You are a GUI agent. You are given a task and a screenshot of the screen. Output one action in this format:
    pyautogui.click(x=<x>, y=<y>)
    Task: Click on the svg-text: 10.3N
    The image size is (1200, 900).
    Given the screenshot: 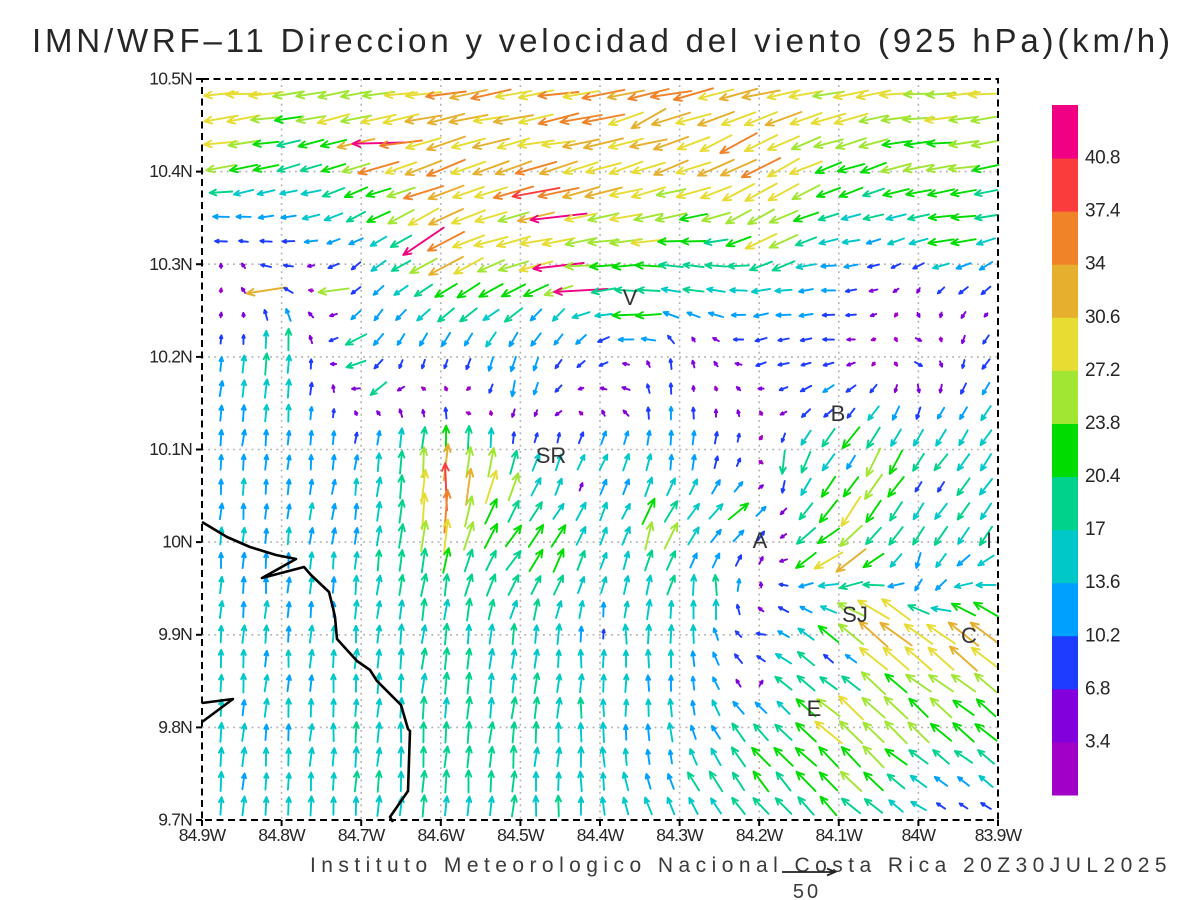 What is the action you would take?
    pyautogui.click(x=170, y=264)
    